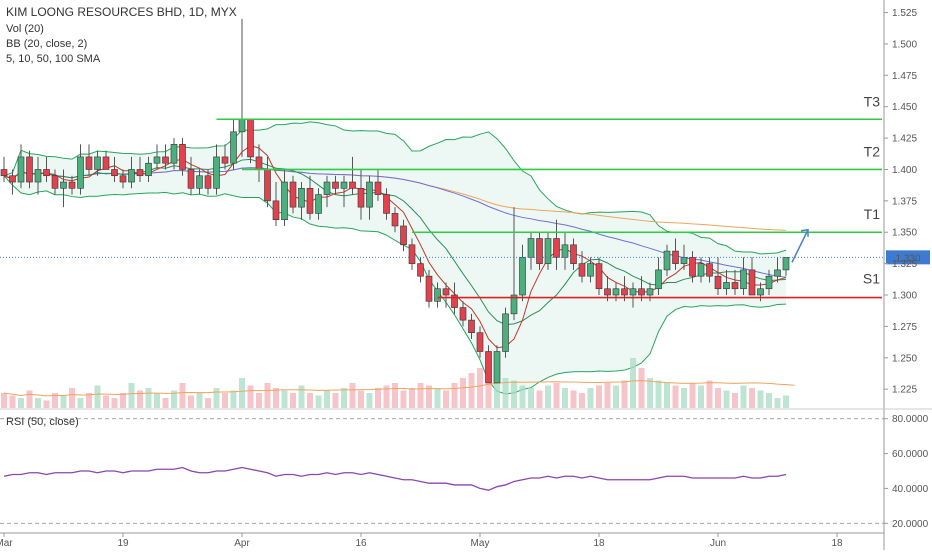 The width and height of the screenshot is (932, 555). Describe the element at coordinates (904, 107) in the screenshot. I see `price-tick-label: 1.450` at that location.